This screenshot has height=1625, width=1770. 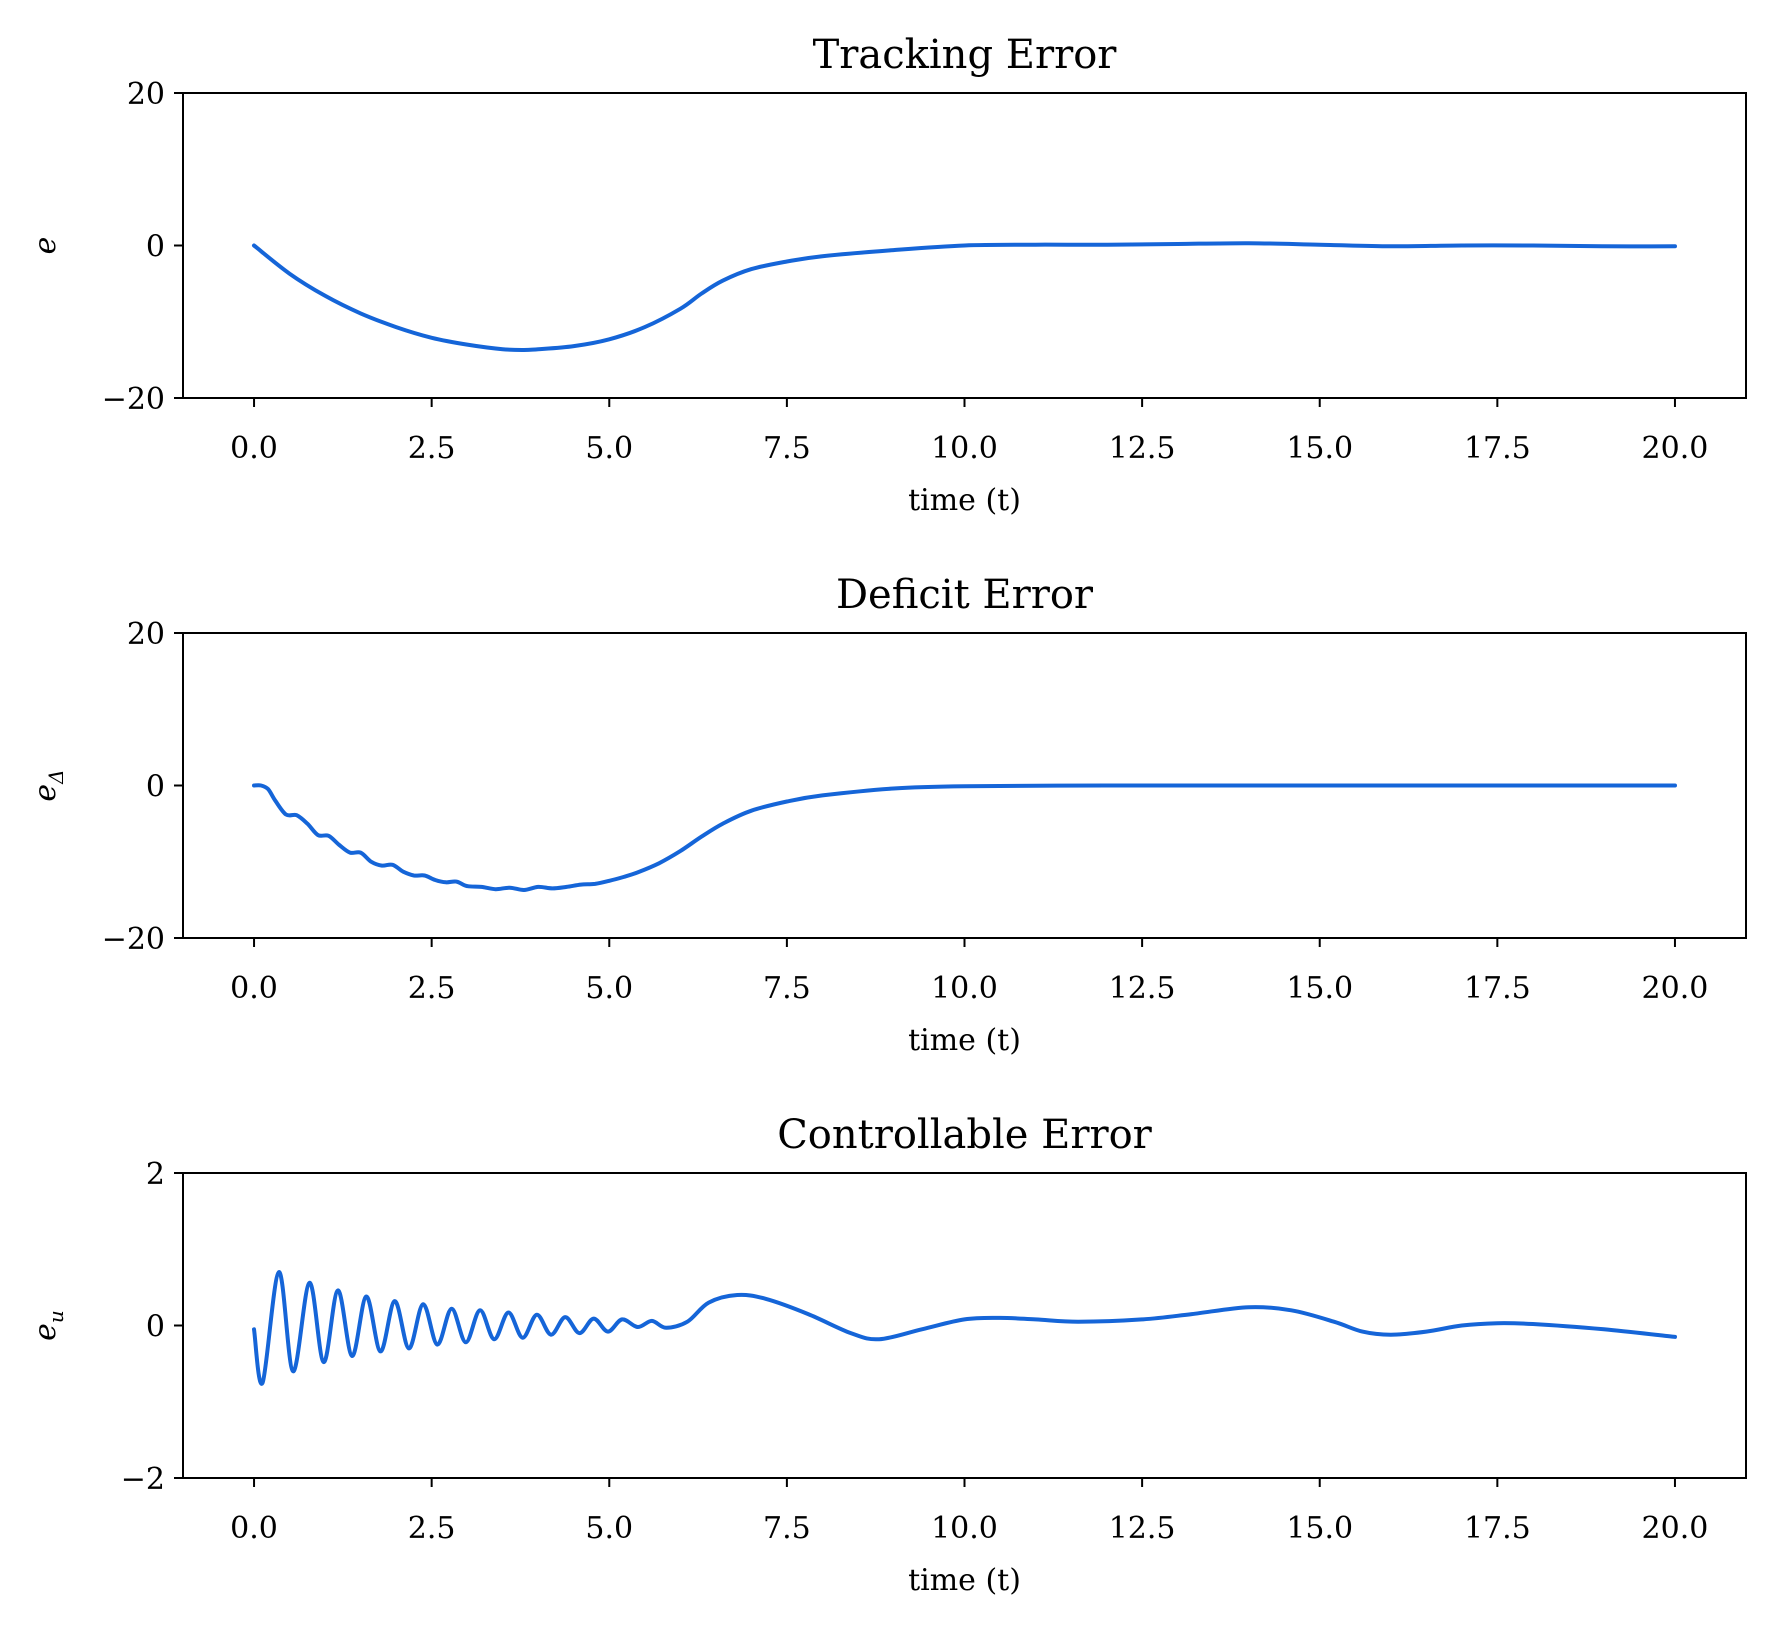 I want to click on chart-title: Controllable Error, so click(x=964, y=1135).